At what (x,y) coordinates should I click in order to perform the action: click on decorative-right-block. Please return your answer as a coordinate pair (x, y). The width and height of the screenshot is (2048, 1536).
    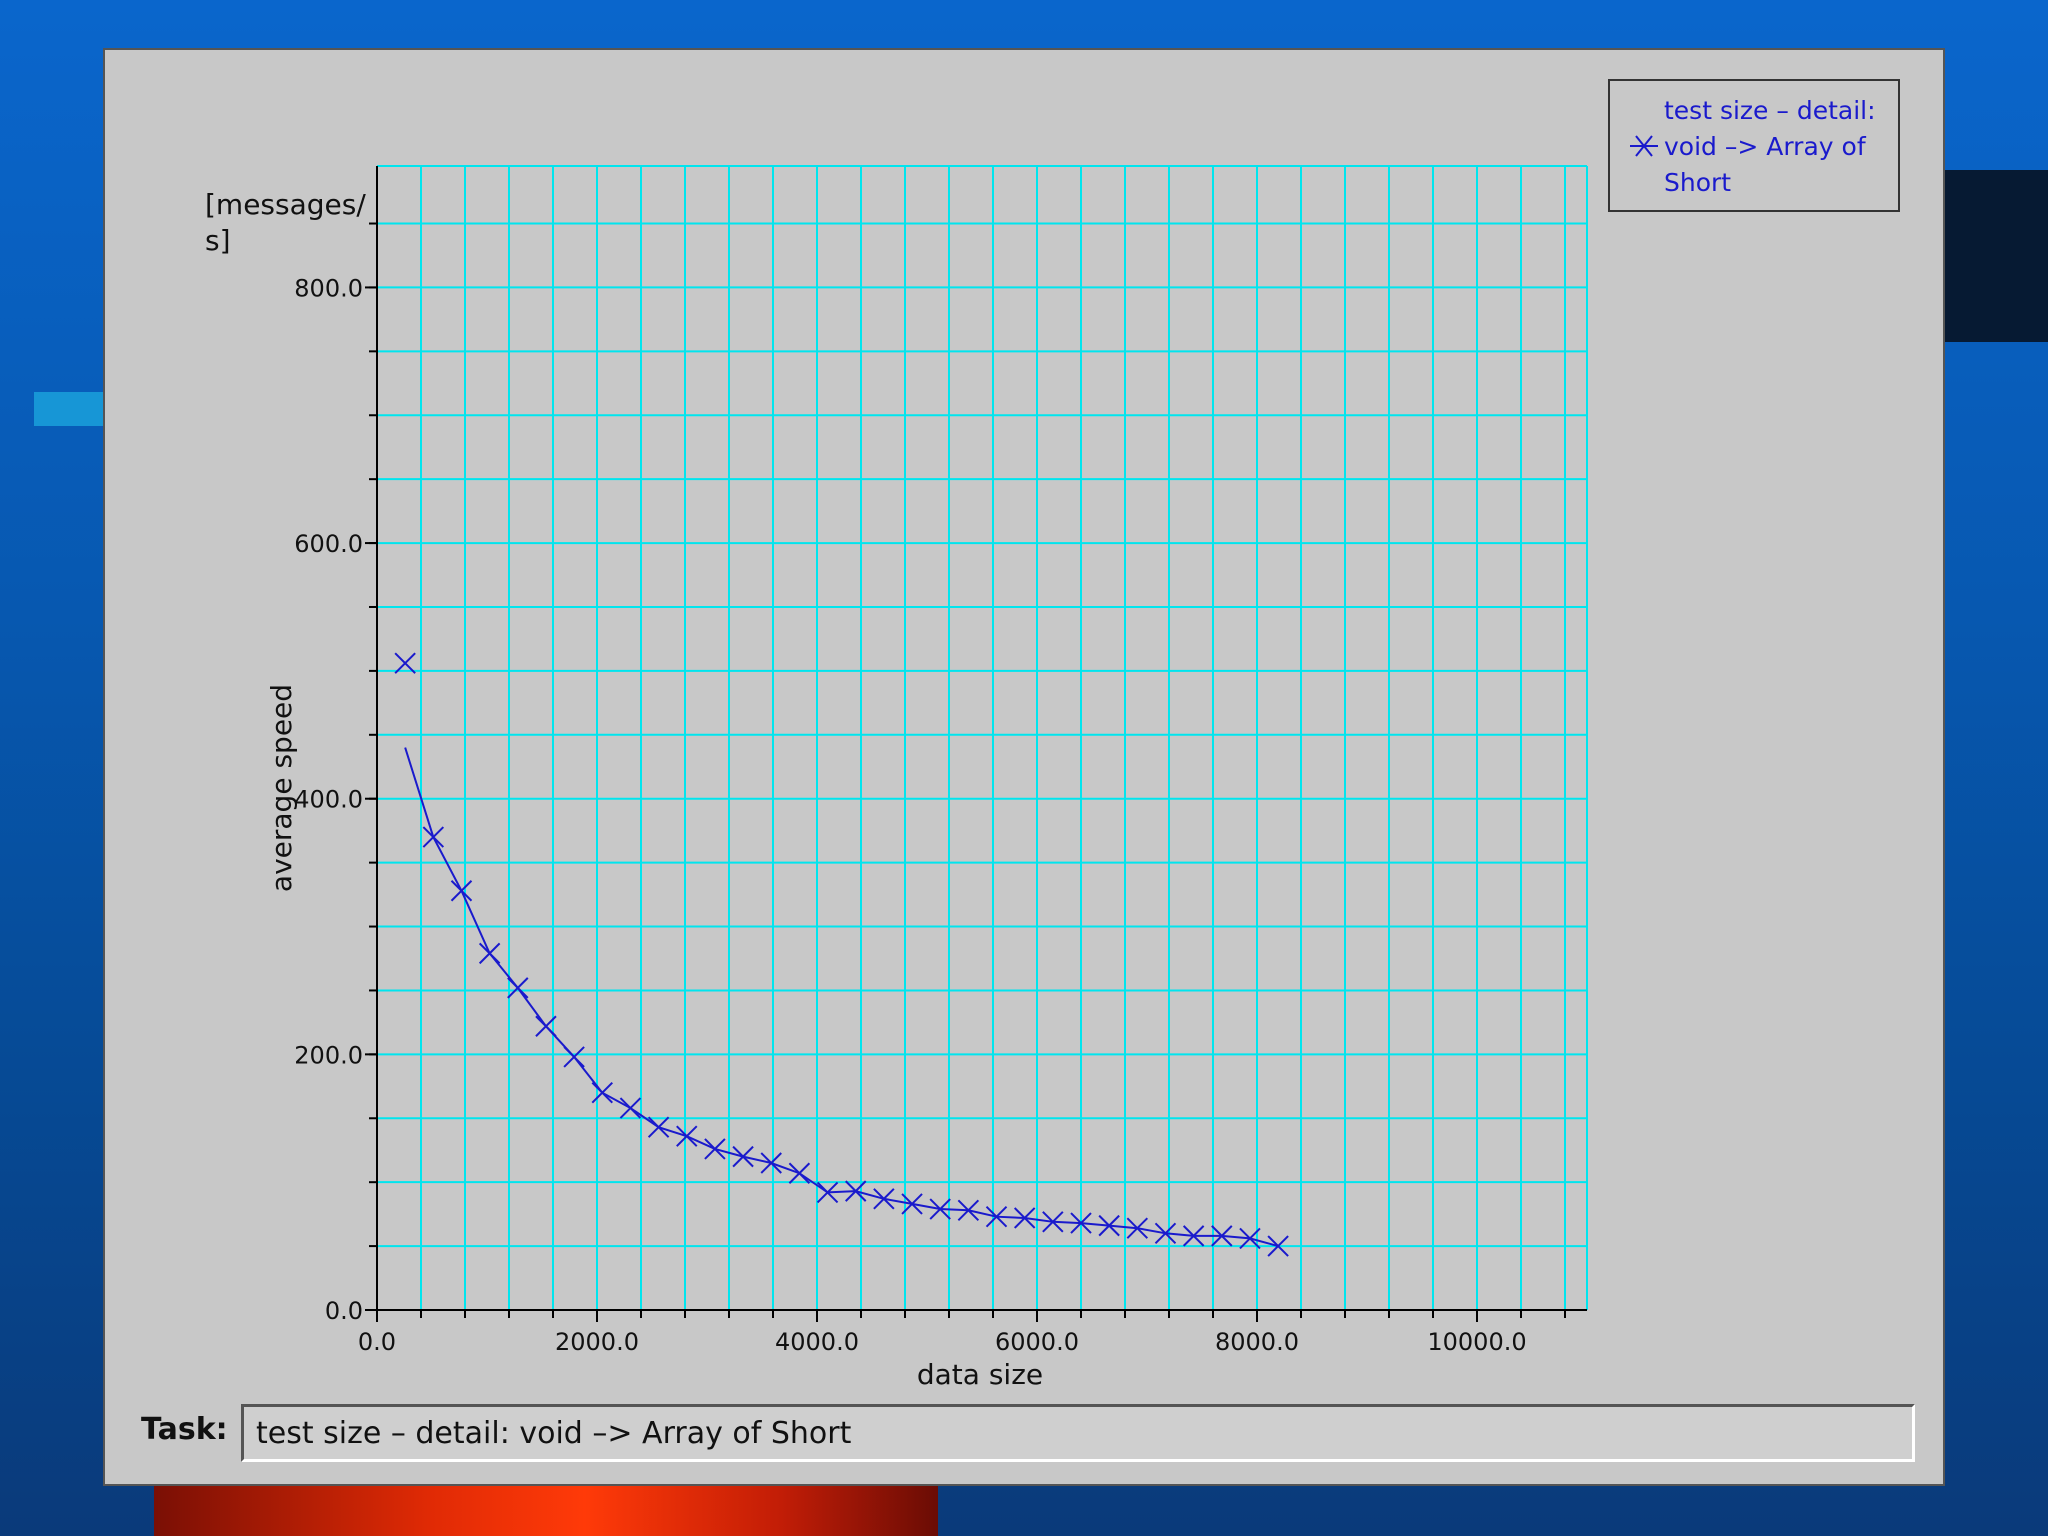
    Looking at the image, I should click on (1995, 256).